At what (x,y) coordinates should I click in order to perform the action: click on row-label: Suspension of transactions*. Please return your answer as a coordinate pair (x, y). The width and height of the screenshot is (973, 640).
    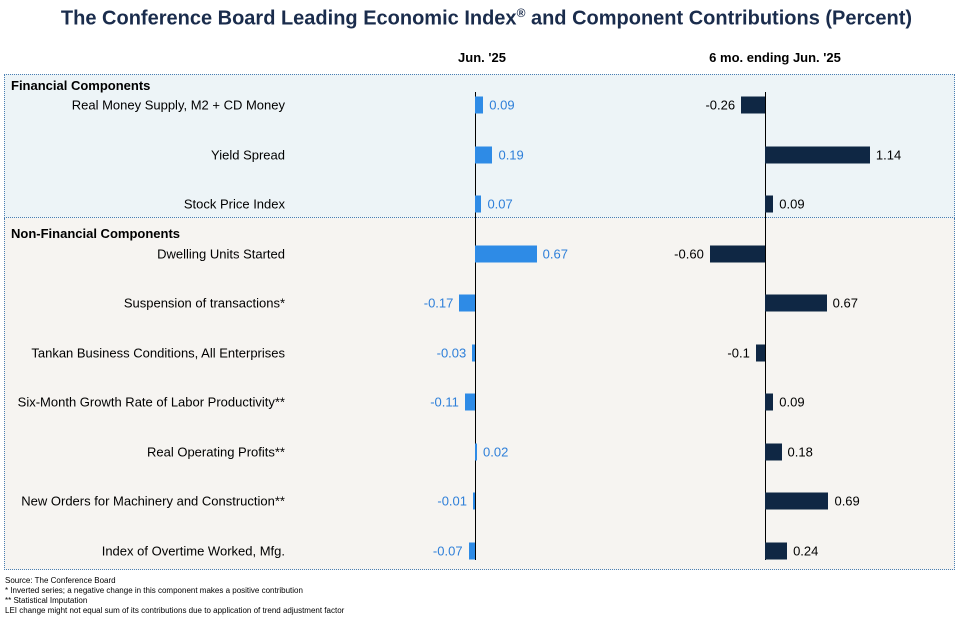
    Looking at the image, I should click on (204, 303).